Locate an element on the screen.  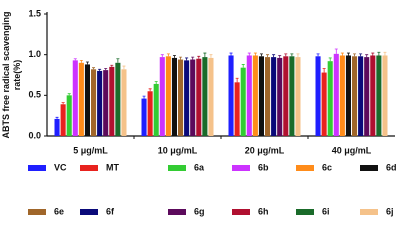
legend-label: 6g is located at coordinates (199, 211).